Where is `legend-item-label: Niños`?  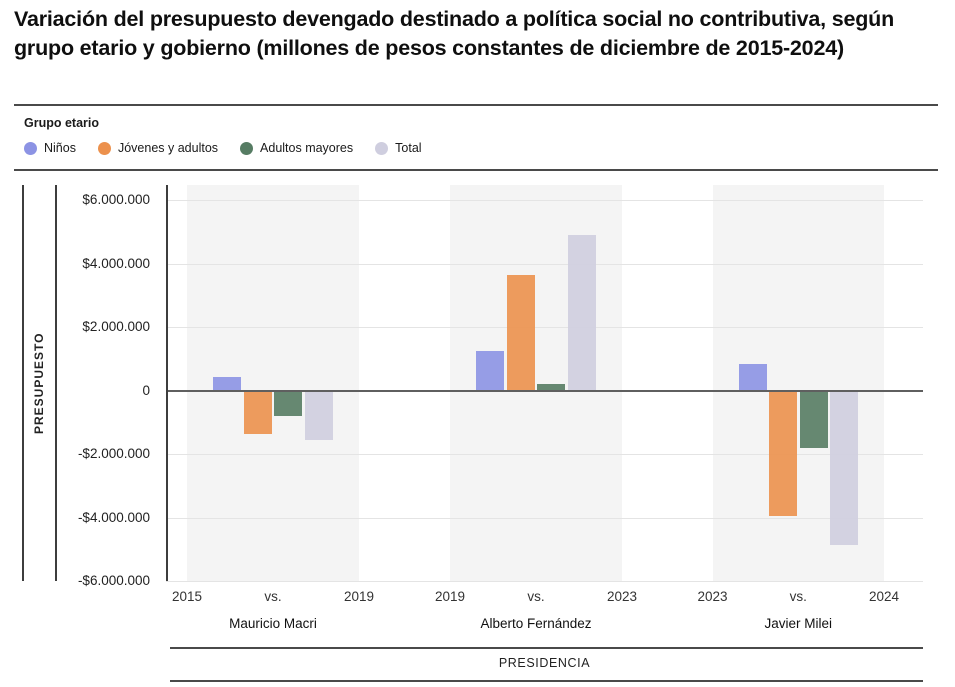 legend-item-label: Niños is located at coordinates (60, 148).